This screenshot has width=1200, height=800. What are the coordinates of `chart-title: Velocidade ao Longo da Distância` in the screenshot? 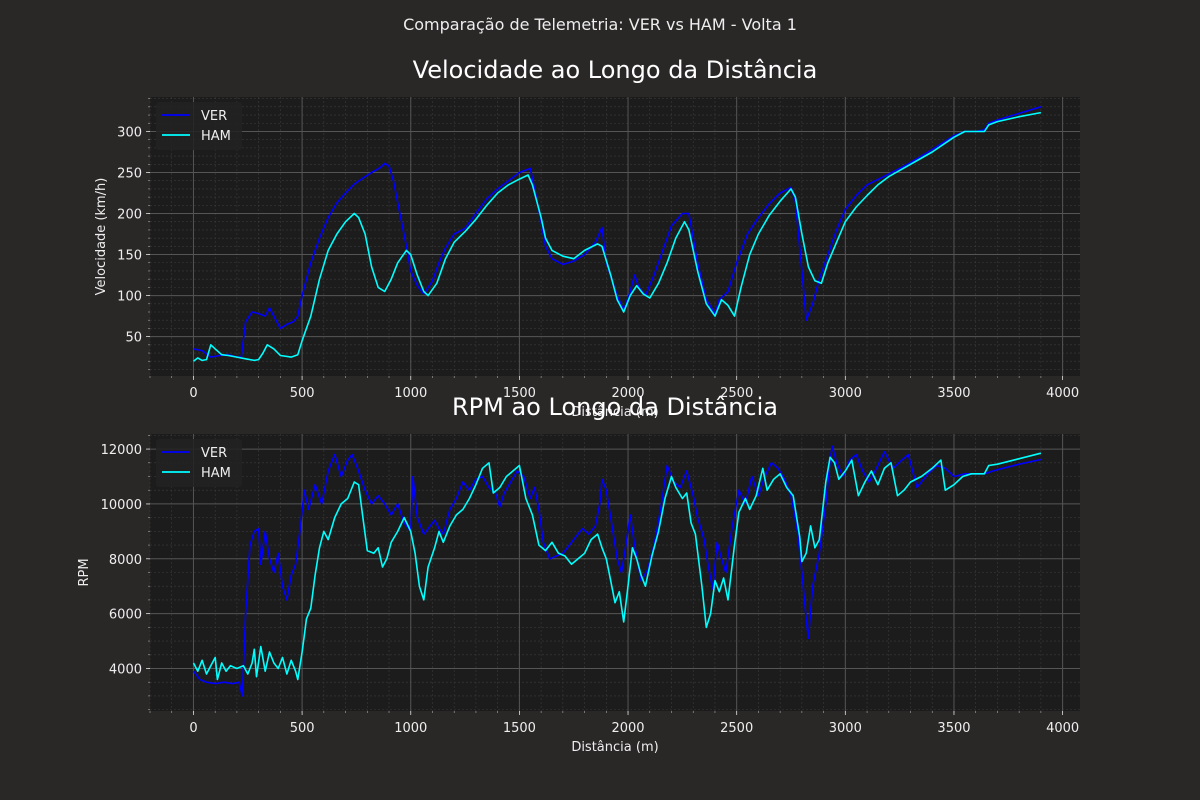 It's located at (615, 70).